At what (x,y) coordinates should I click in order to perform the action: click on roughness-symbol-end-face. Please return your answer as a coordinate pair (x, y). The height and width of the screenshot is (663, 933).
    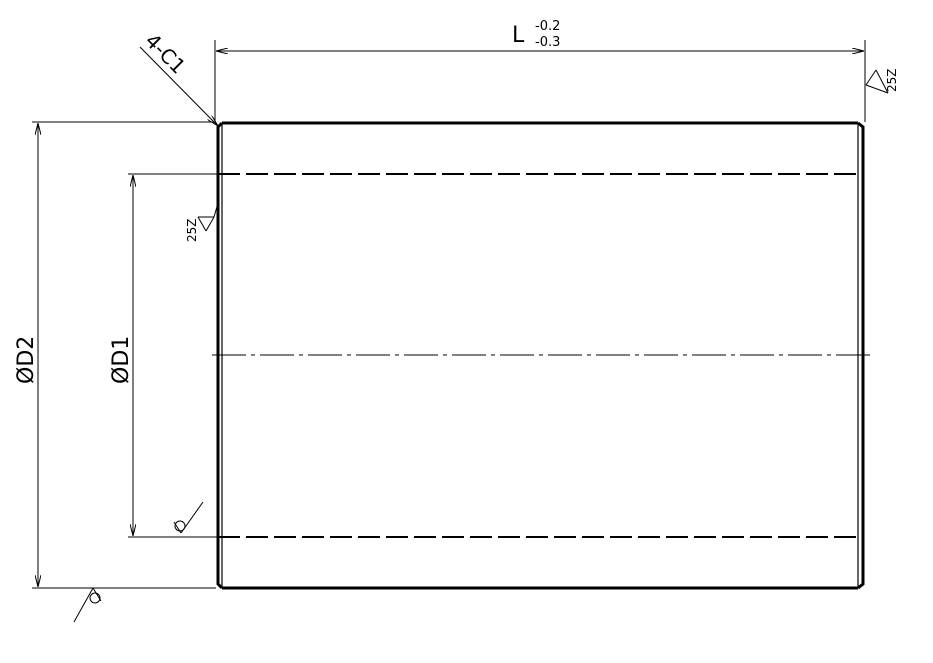
    Looking at the image, I should click on (877, 81).